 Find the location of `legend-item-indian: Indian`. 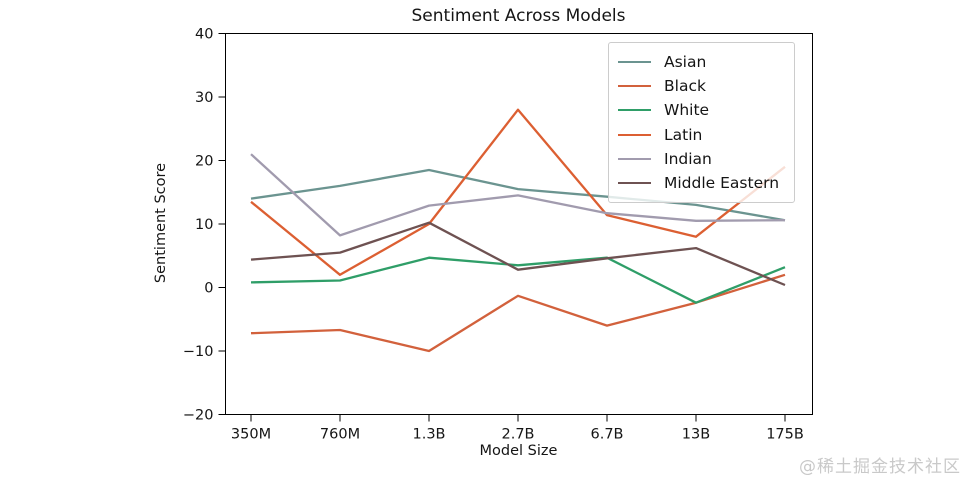

legend-item-indian: Indian is located at coordinates (701, 159).